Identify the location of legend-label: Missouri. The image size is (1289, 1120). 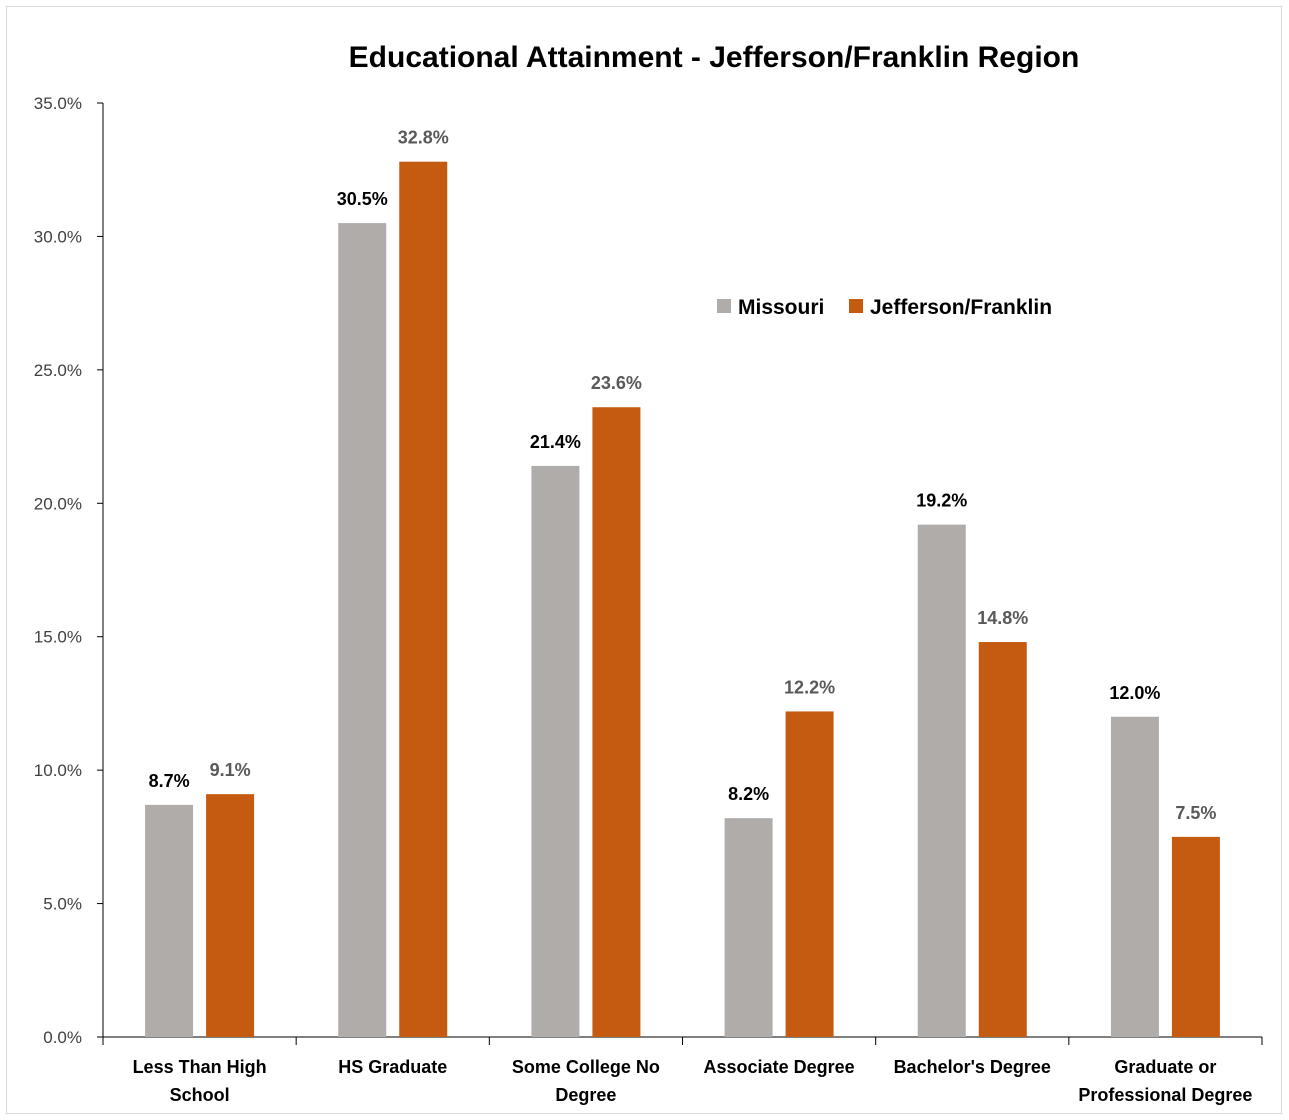
(781, 307).